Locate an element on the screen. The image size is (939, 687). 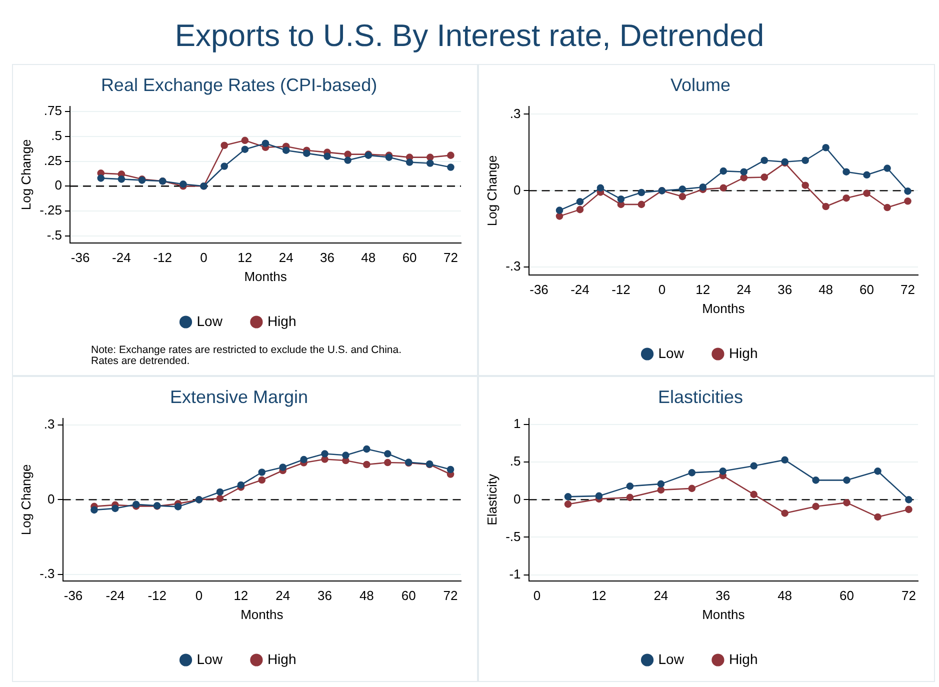
chart-title: Real Exchange Rates (CPI-based) is located at coordinates (239, 84).